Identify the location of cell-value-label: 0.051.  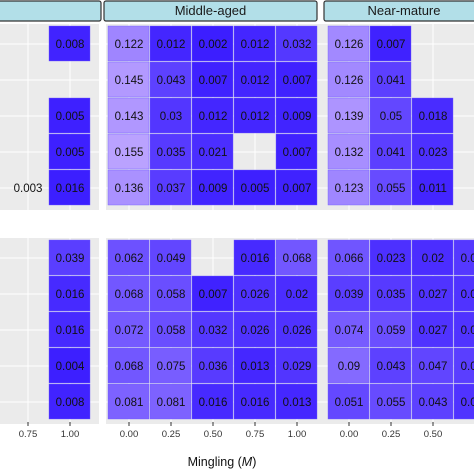
(349, 403).